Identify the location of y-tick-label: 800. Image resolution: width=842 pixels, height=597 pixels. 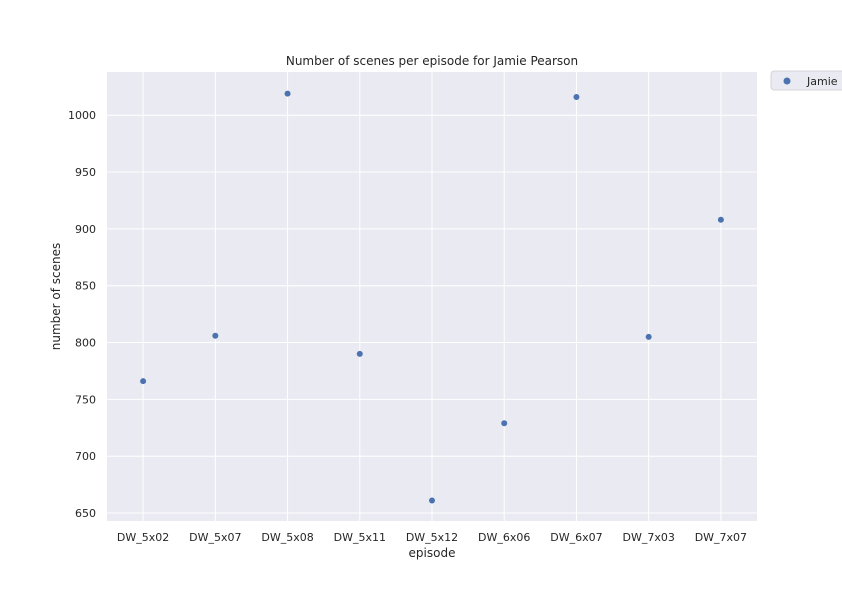
(85, 343).